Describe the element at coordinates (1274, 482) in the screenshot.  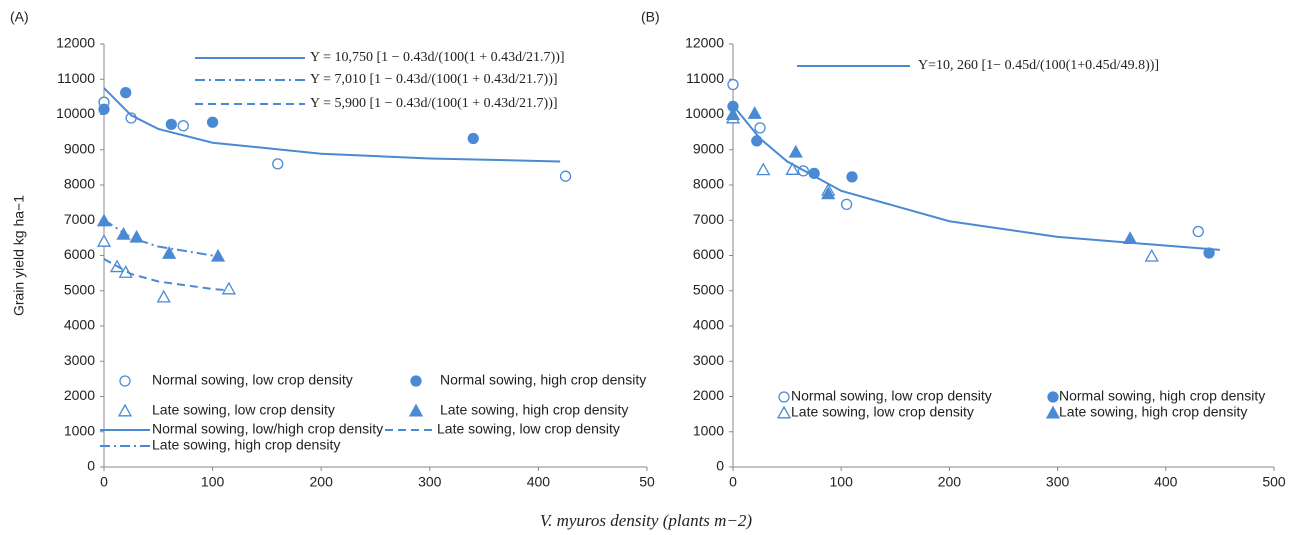
I see `x-tick-label: 500` at that location.